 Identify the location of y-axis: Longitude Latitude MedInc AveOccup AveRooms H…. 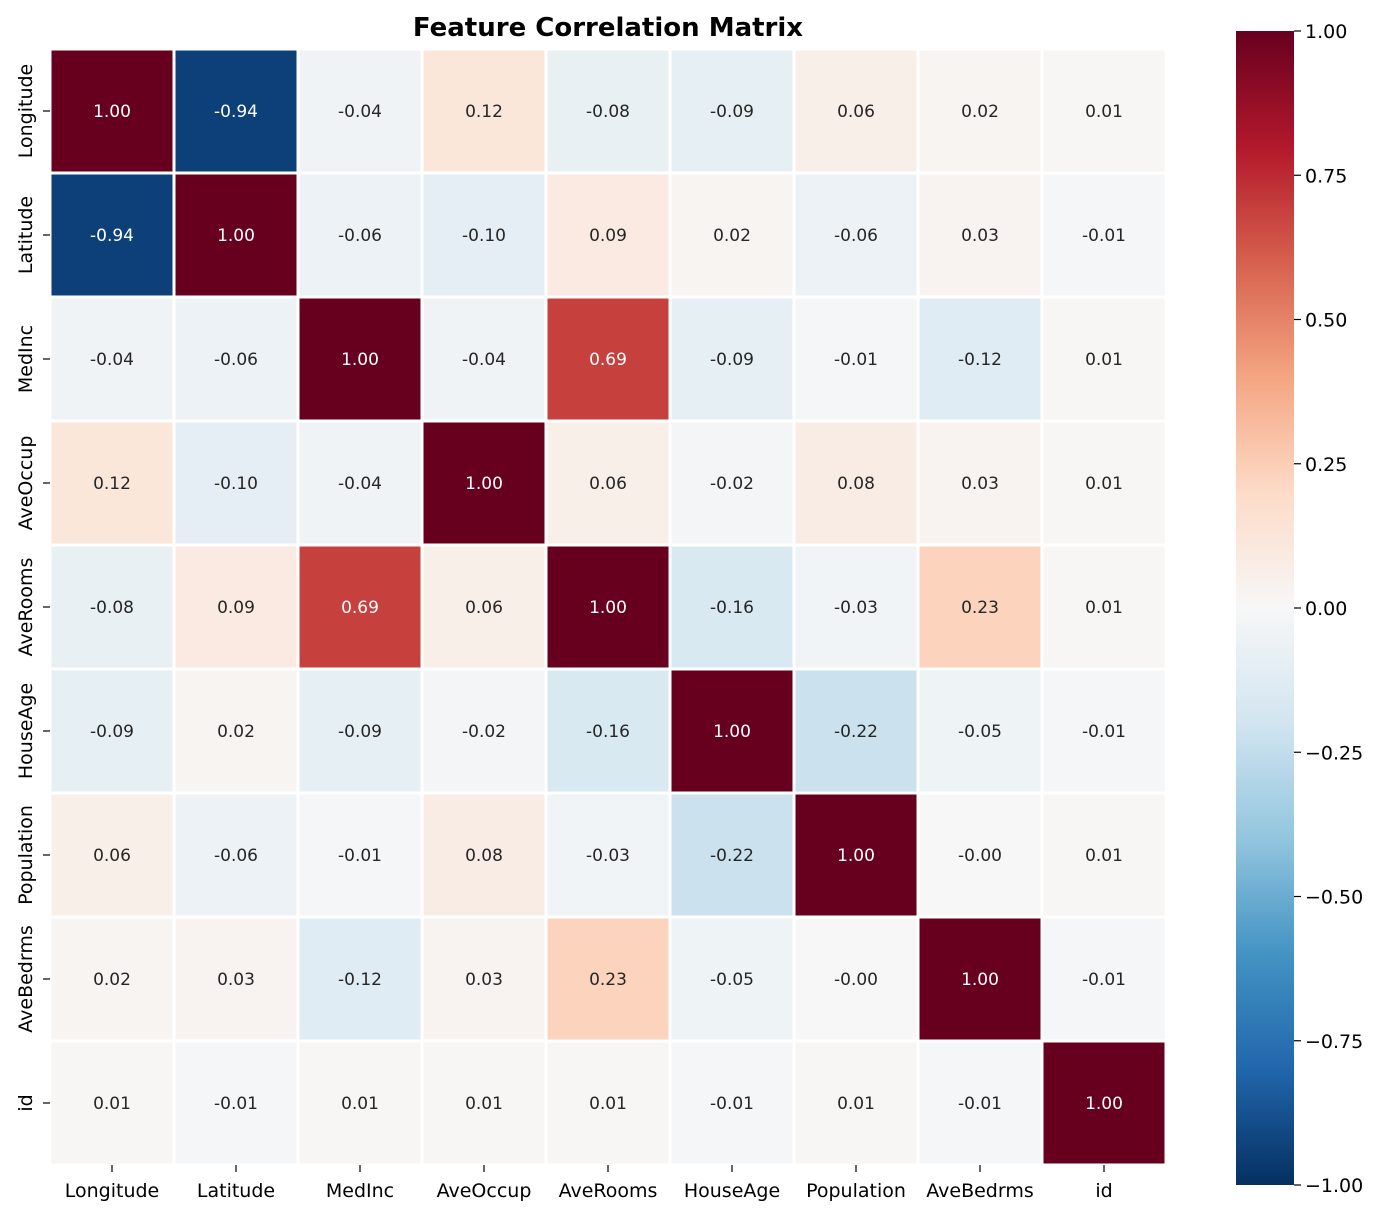
(32, 588).